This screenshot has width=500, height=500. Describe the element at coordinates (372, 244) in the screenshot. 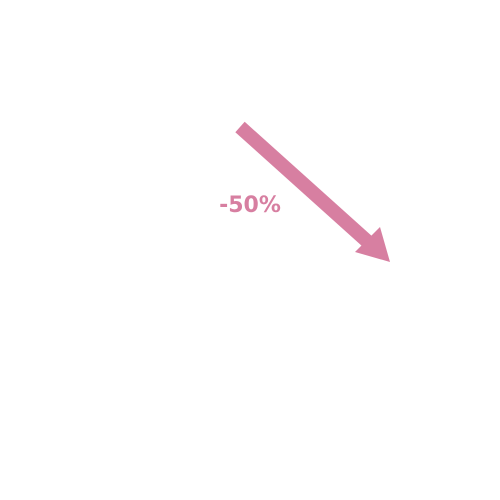

I see `arrow-head` at that location.